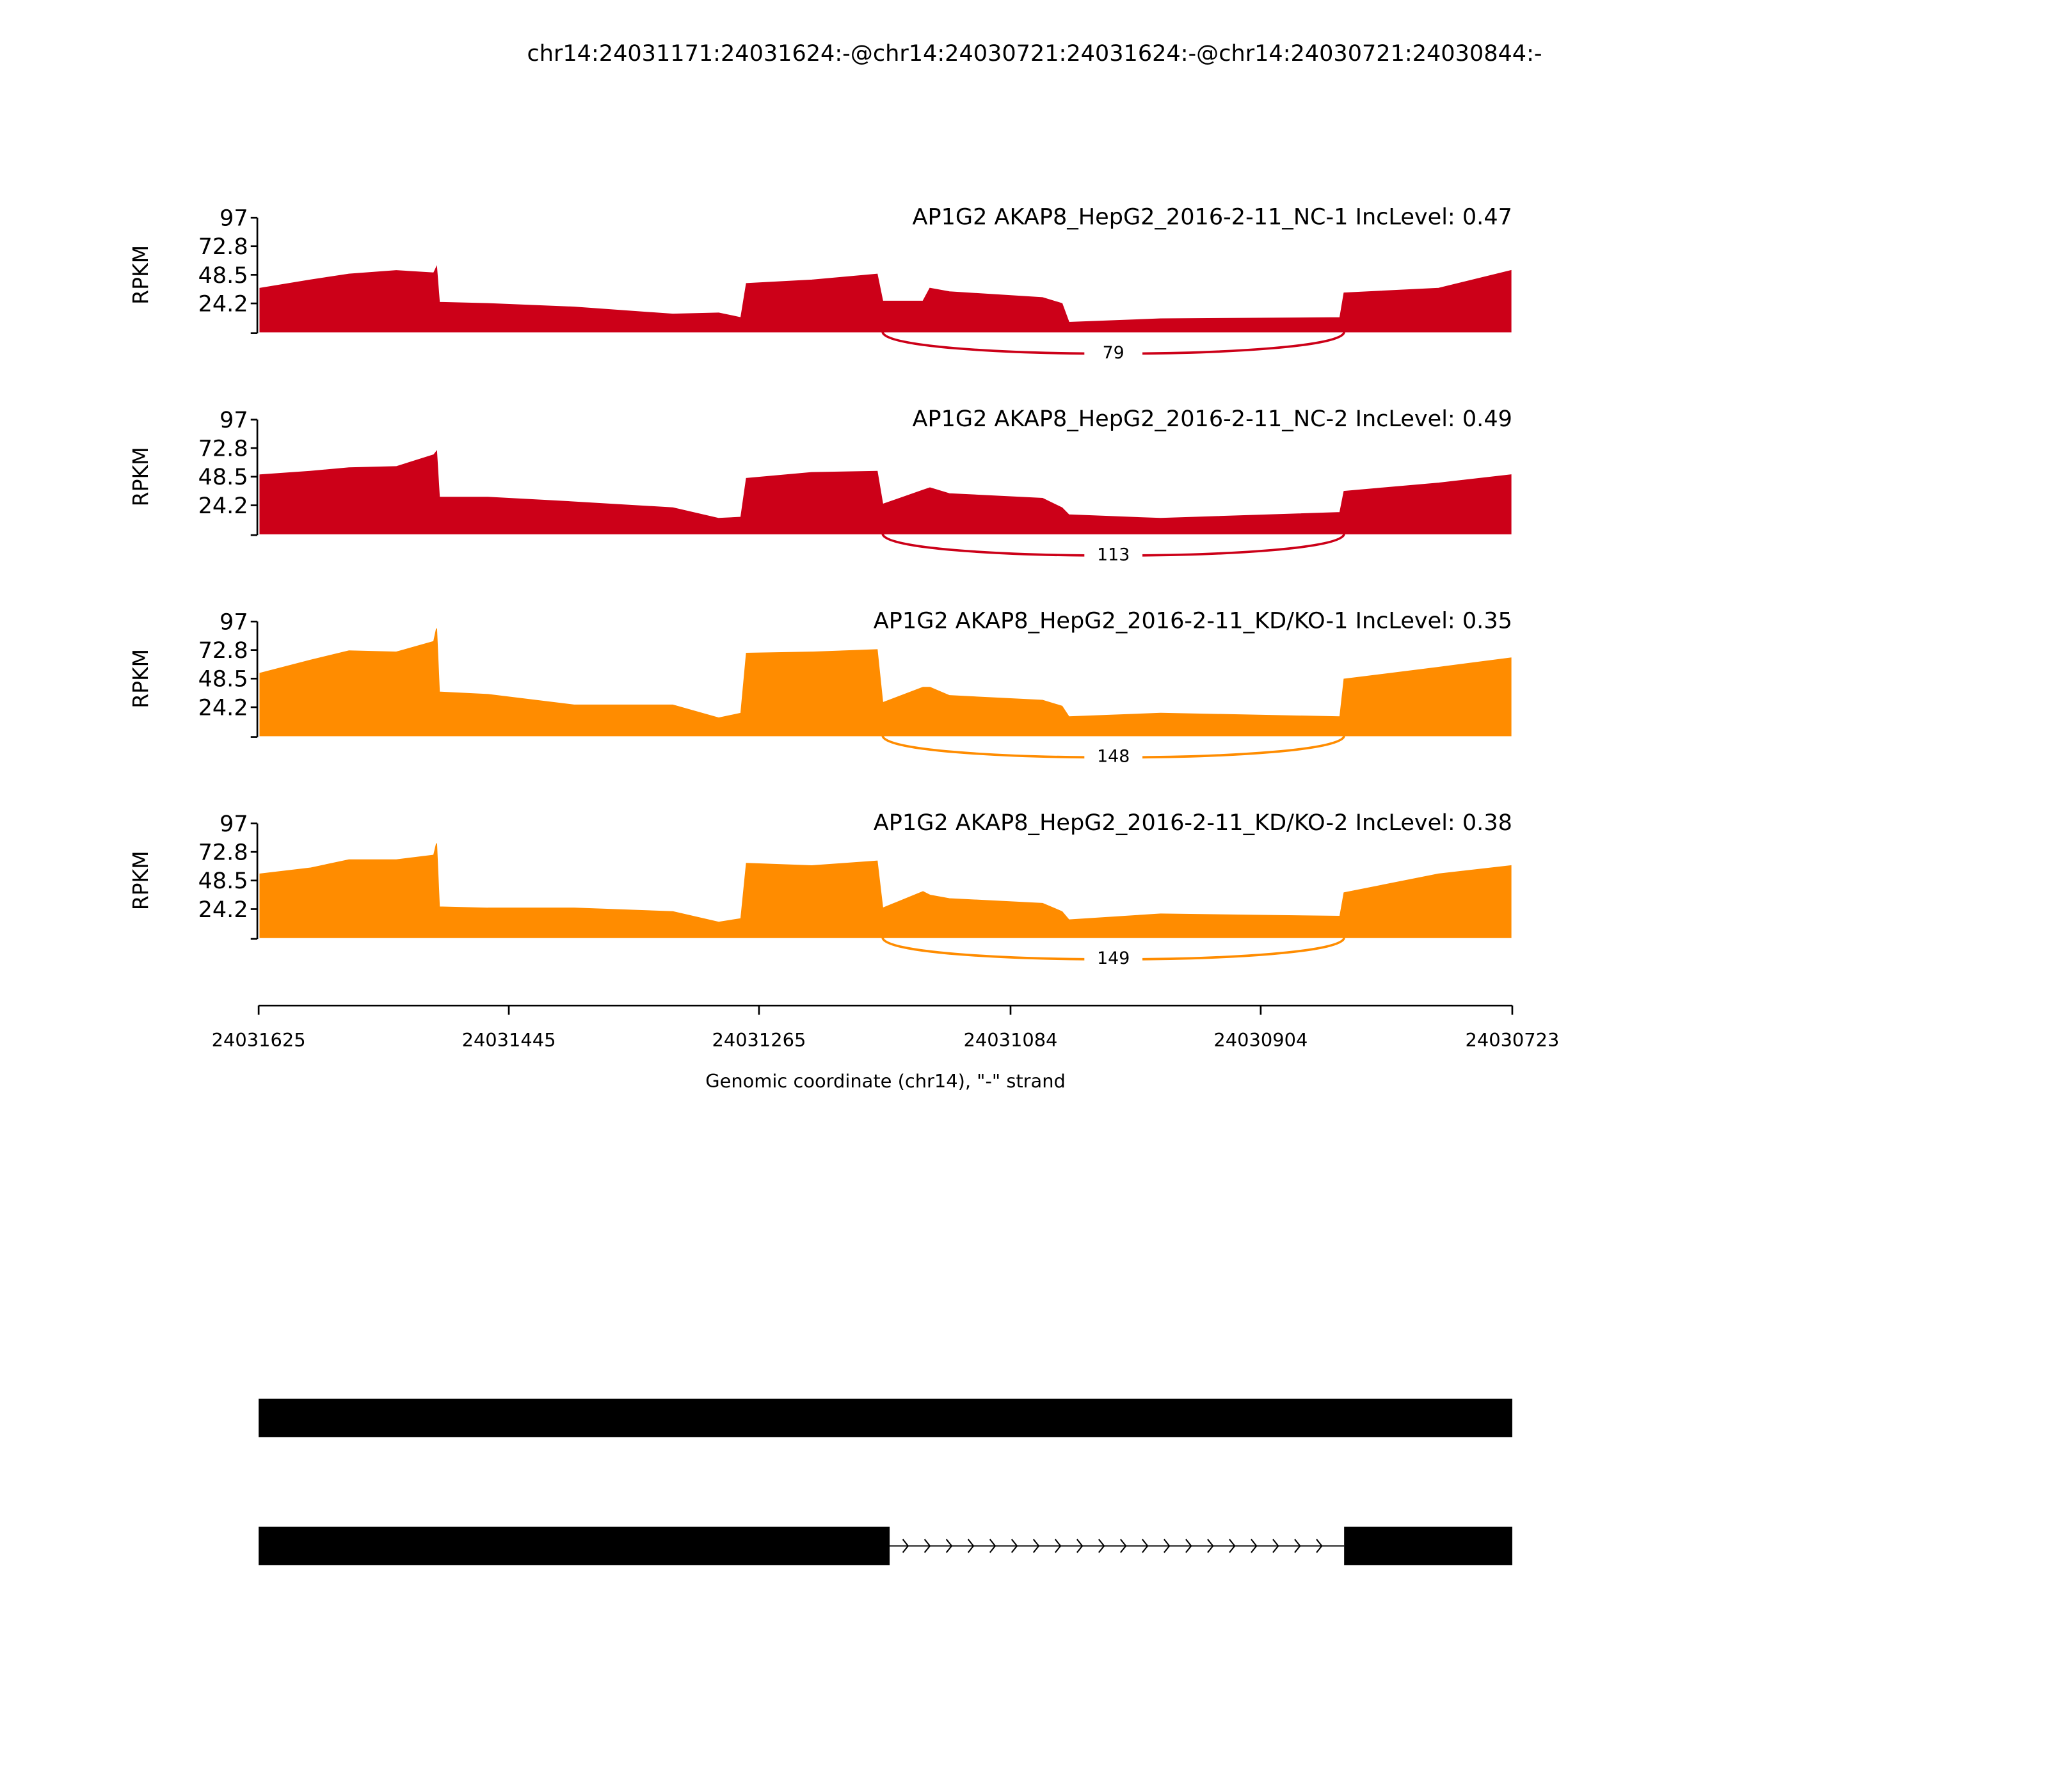 The image size is (2048, 1792). What do you see at coordinates (1512, 1040) in the screenshot?
I see `x-tick-label: 24030723` at bounding box center [1512, 1040].